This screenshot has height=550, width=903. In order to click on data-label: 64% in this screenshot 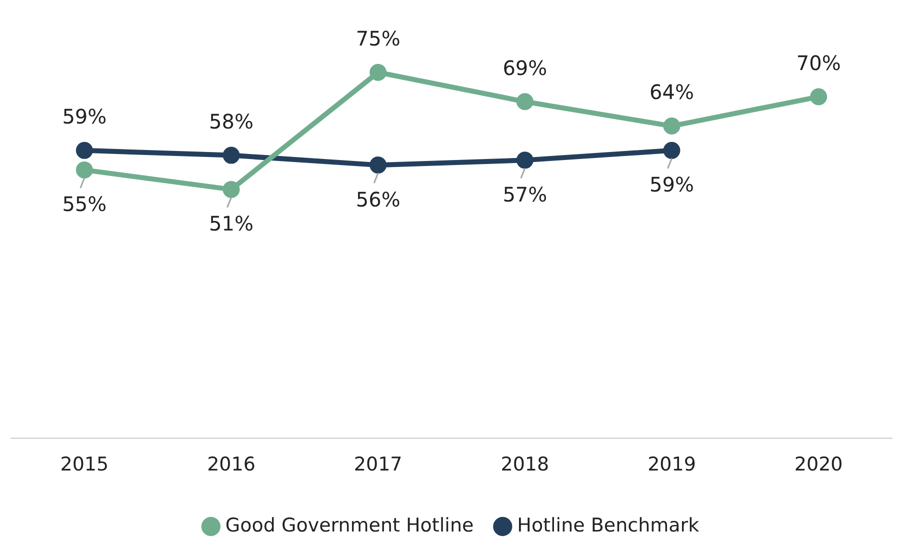, I will do `click(672, 92)`.